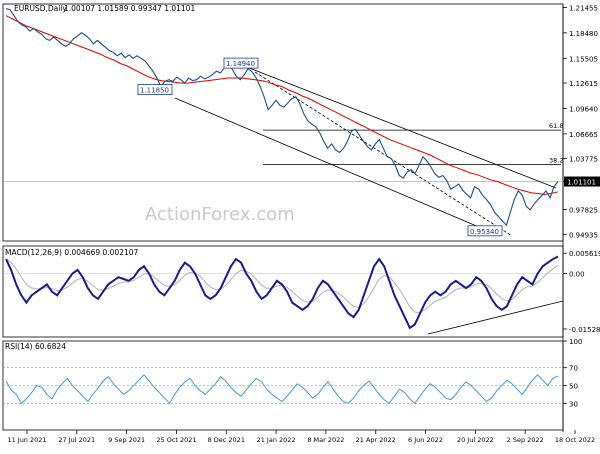 The image size is (600, 454). Describe the element at coordinates (495, 317) in the screenshot. I see `macd-trend-line` at that location.